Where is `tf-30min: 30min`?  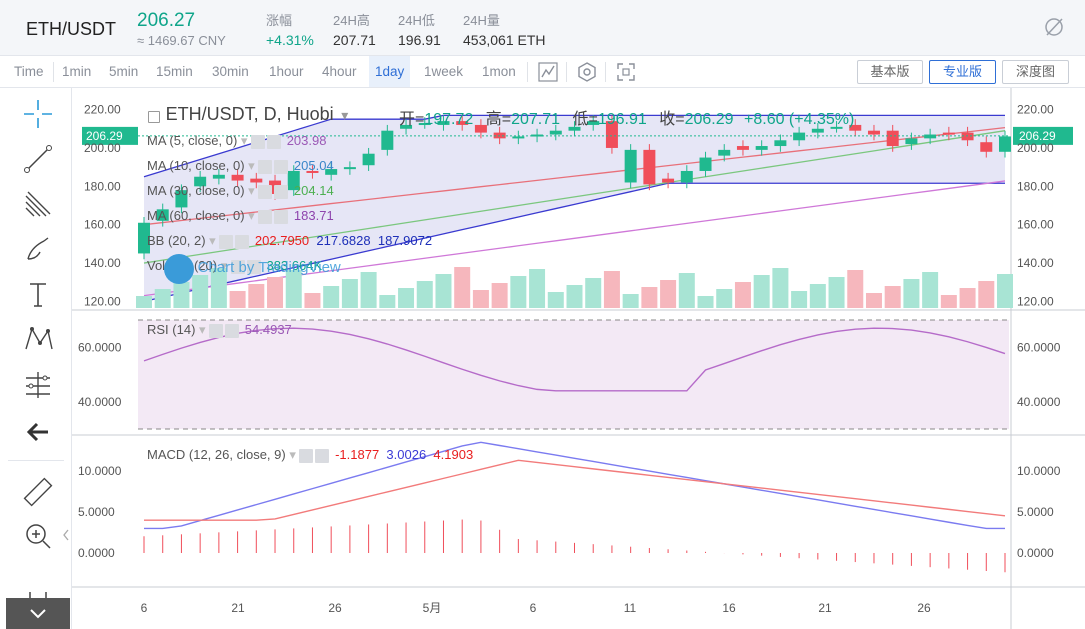 tf-30min: 30min is located at coordinates (230, 71).